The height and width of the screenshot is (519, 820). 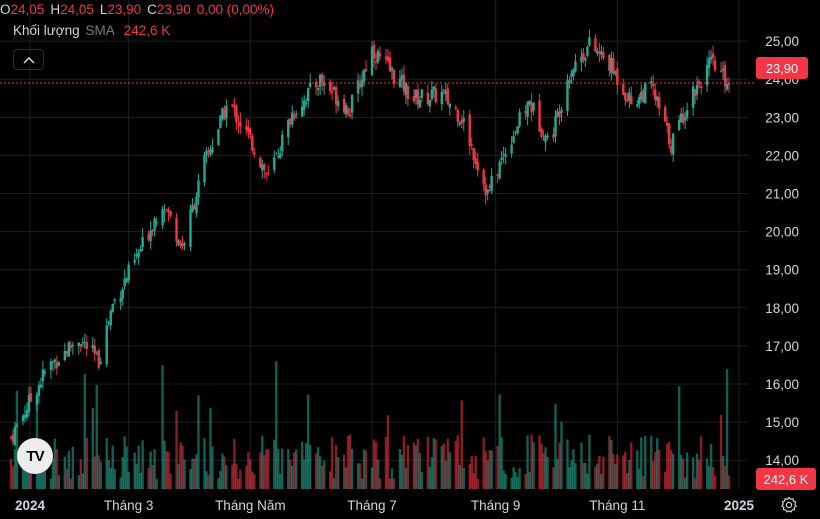 I want to click on settings-button, so click(x=789, y=505).